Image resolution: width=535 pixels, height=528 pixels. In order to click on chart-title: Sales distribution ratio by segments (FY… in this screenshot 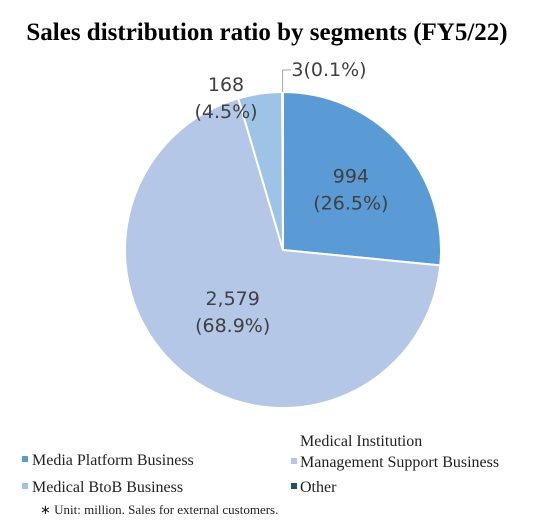, I will do `click(266, 32)`.